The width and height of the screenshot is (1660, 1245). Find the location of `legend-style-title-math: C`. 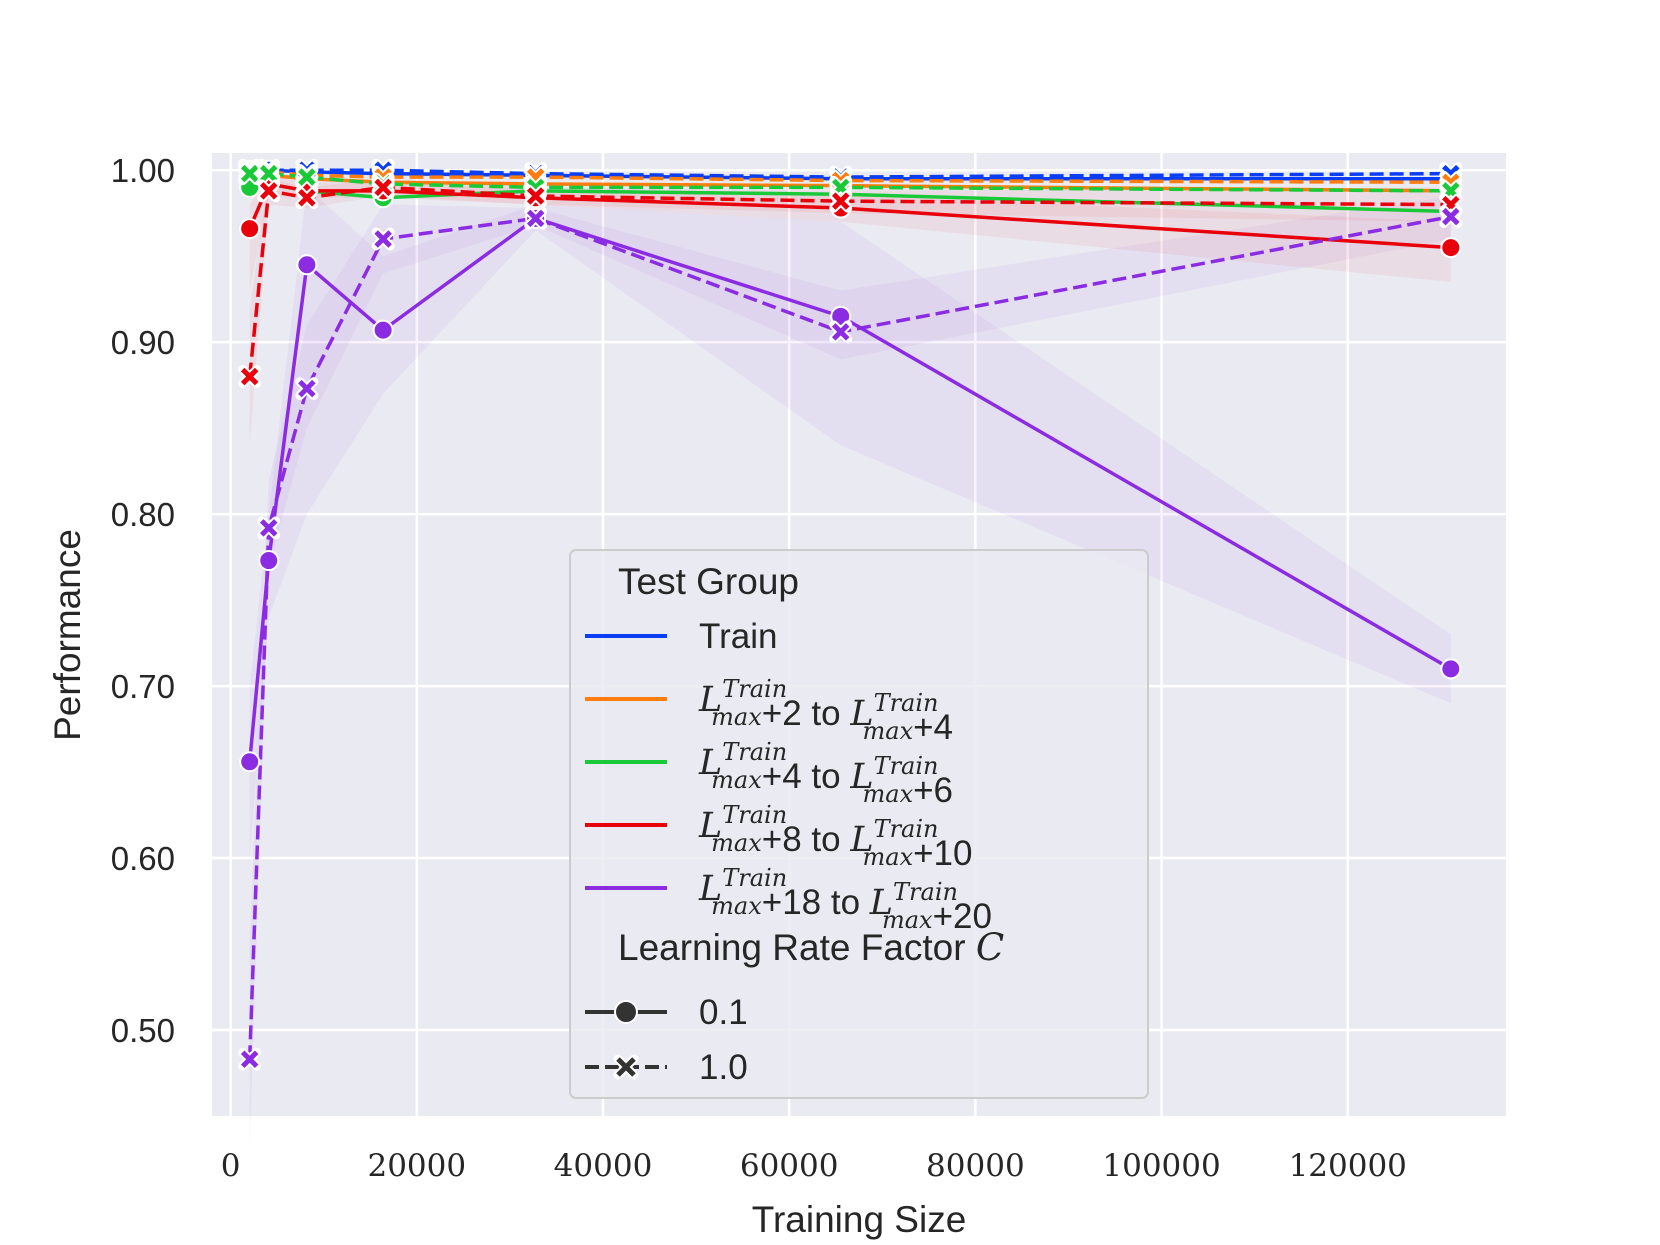

legend-style-title-math: C is located at coordinates (990, 947).